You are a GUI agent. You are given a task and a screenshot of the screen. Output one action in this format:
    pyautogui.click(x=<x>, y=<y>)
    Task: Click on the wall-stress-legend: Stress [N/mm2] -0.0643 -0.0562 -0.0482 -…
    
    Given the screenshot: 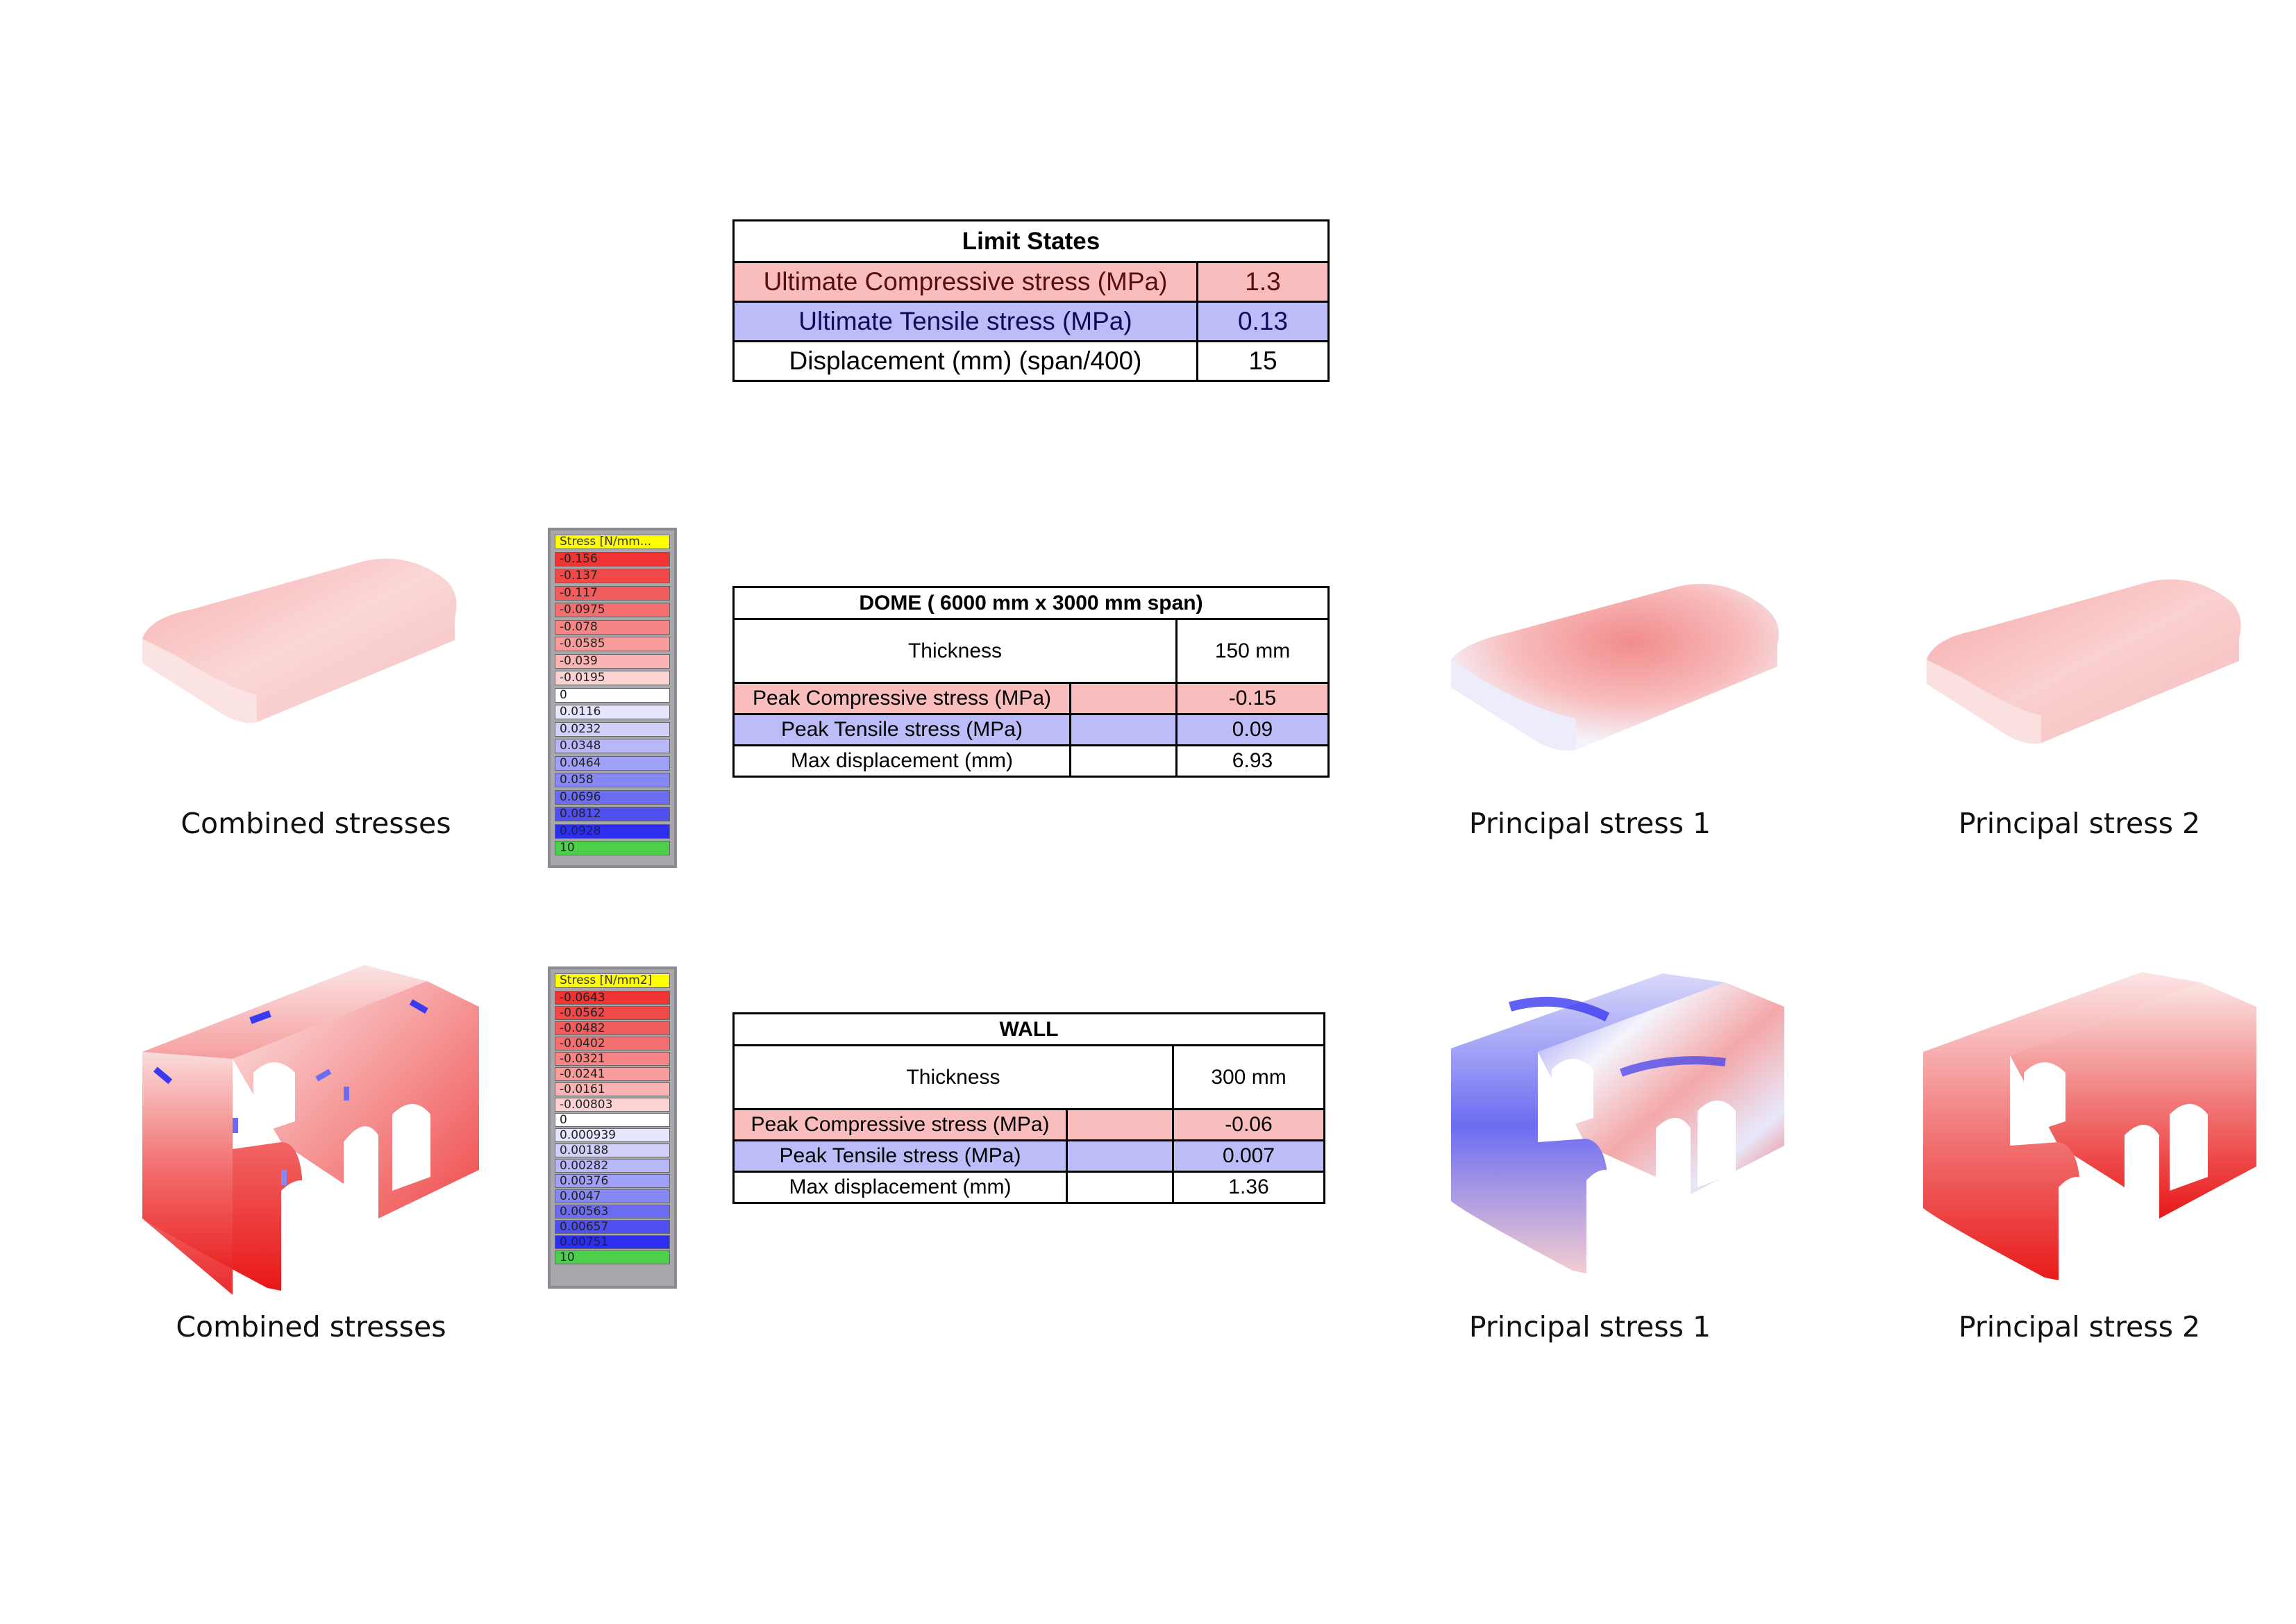 What is the action you would take?
    pyautogui.click(x=612, y=1127)
    